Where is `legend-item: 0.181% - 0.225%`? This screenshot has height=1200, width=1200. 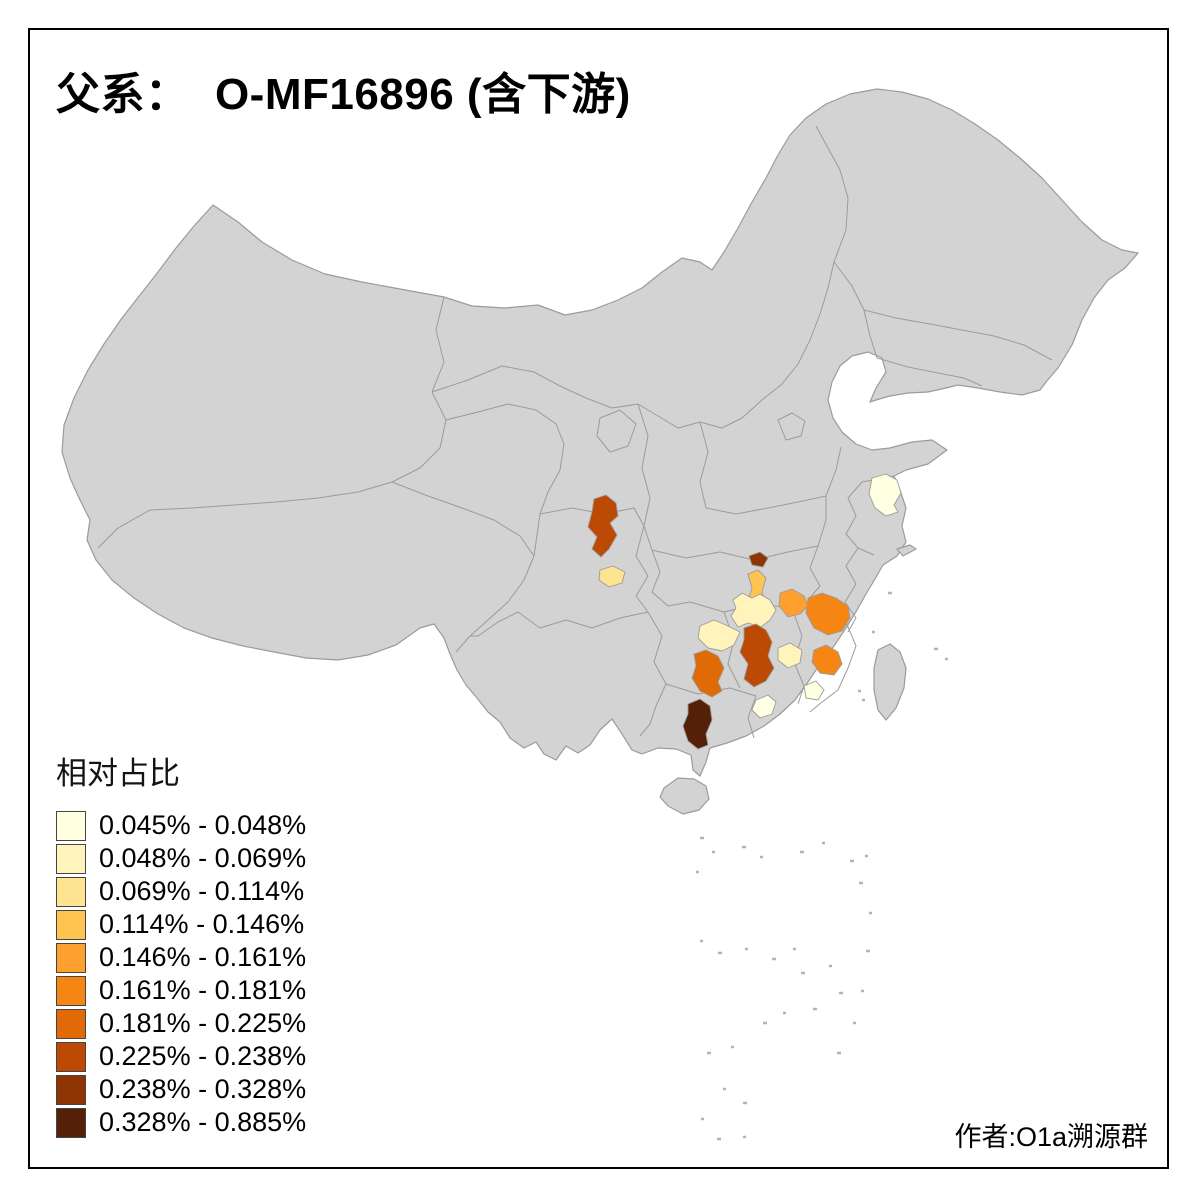
legend-item: 0.181% - 0.225% is located at coordinates (181, 1023).